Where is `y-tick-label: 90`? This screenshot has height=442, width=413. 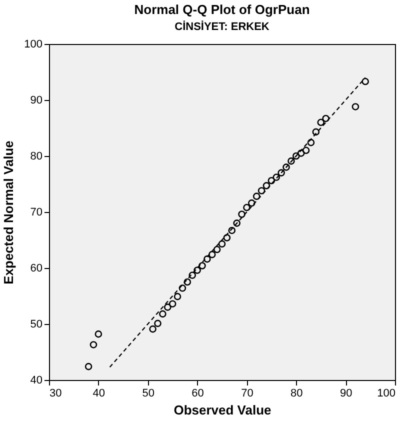
y-tick-label: 90 is located at coordinates (36, 100).